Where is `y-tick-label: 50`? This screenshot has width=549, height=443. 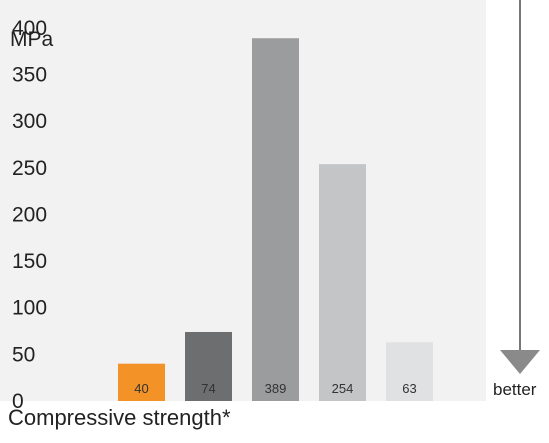 y-tick-label: 50 is located at coordinates (23, 354).